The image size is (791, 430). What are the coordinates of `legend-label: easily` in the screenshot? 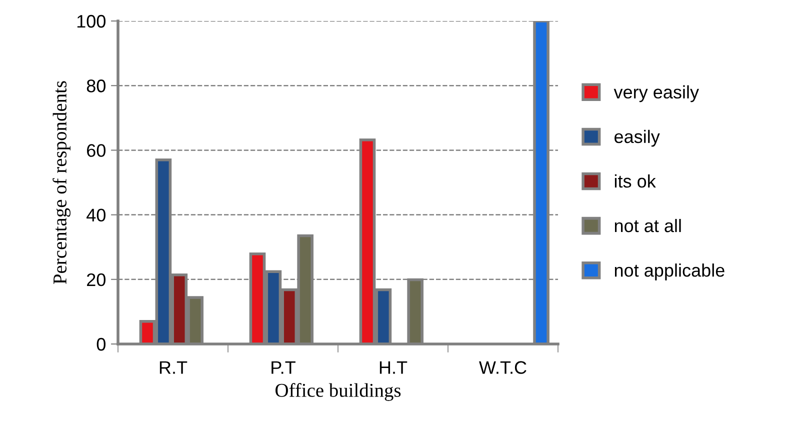 It's located at (637, 138).